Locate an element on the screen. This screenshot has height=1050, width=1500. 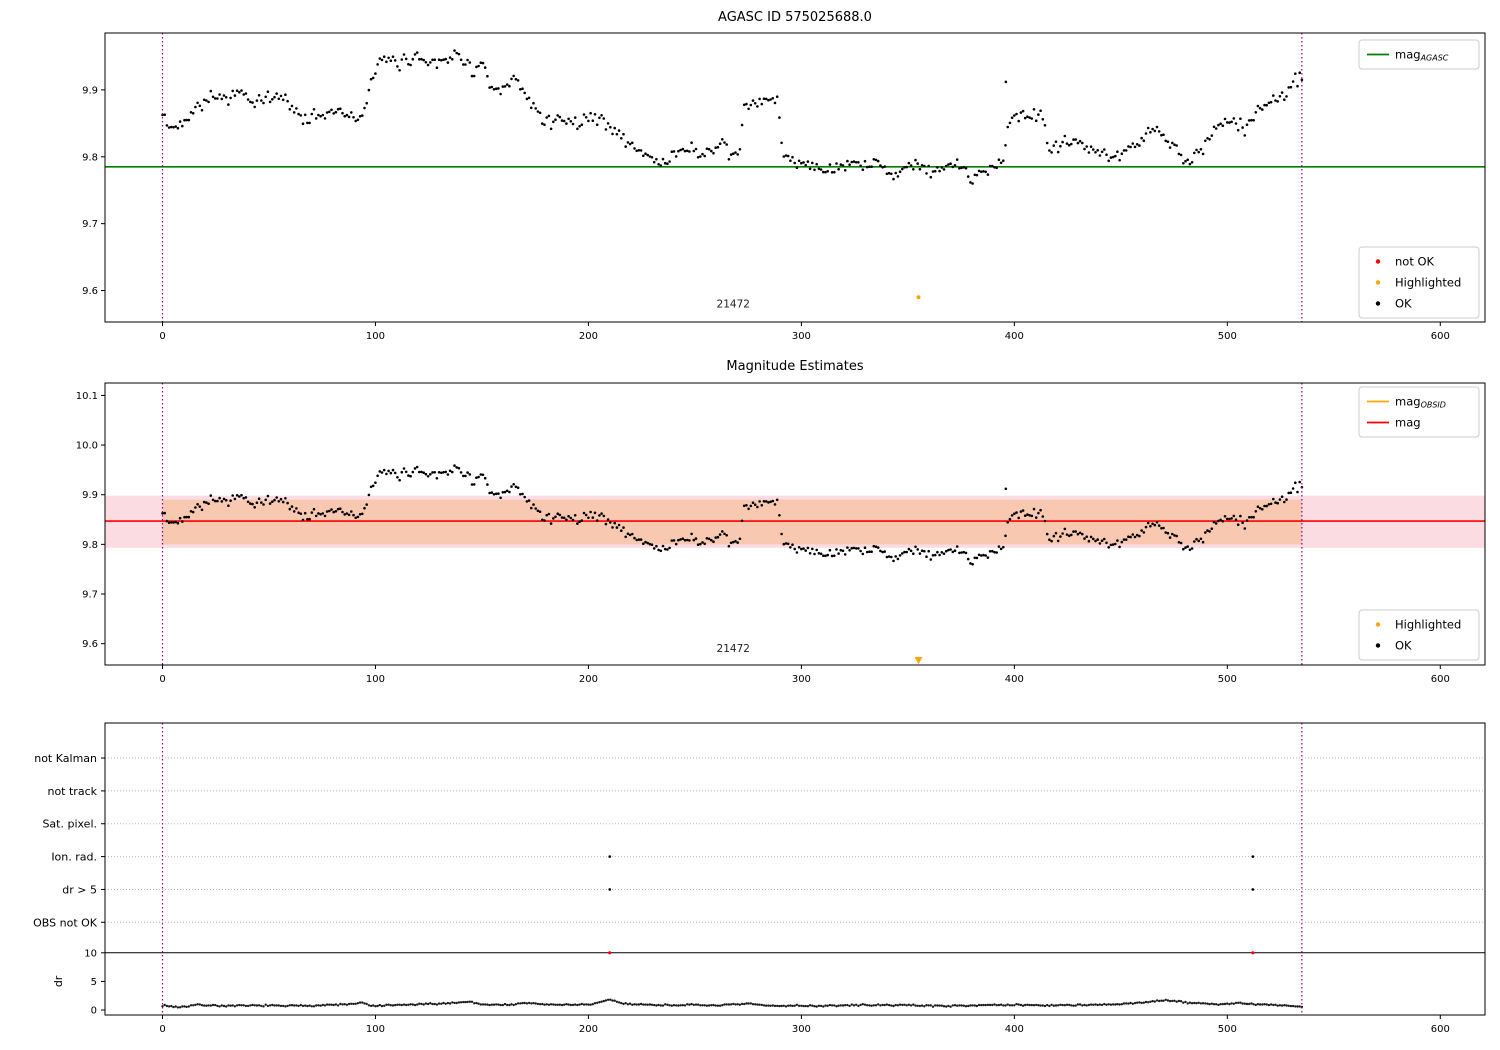
flag-category-label: dr > 5 is located at coordinates (79, 889).